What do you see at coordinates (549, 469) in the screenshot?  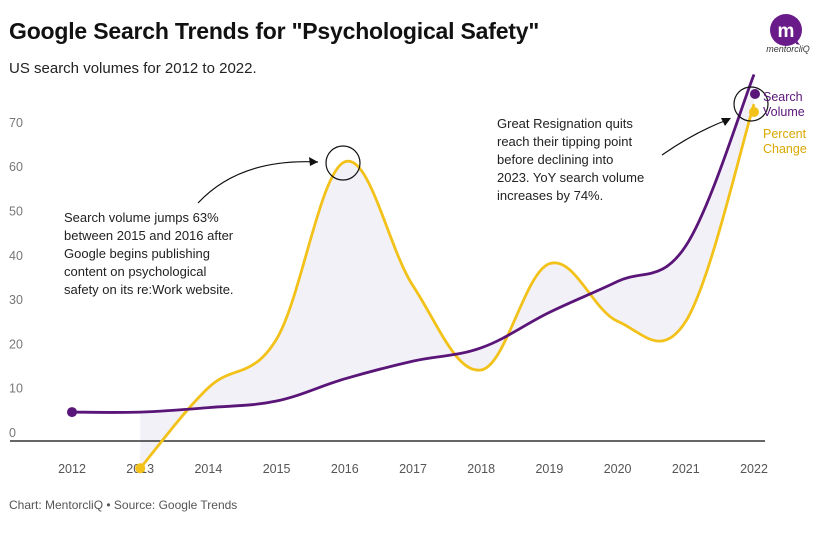 I see `x-tick-label: 2019` at bounding box center [549, 469].